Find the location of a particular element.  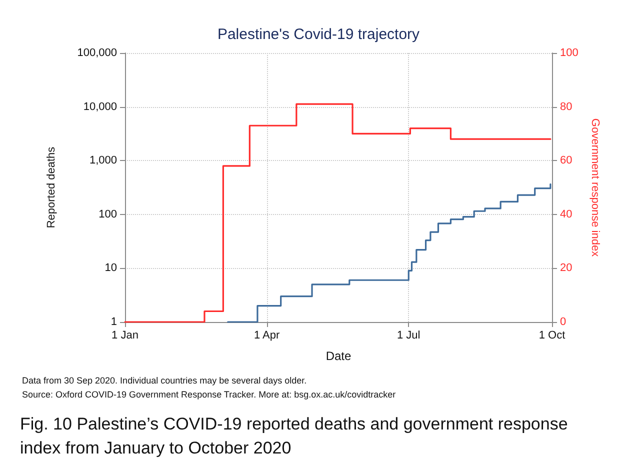

y-tick-label: 10 is located at coordinates (110, 268).